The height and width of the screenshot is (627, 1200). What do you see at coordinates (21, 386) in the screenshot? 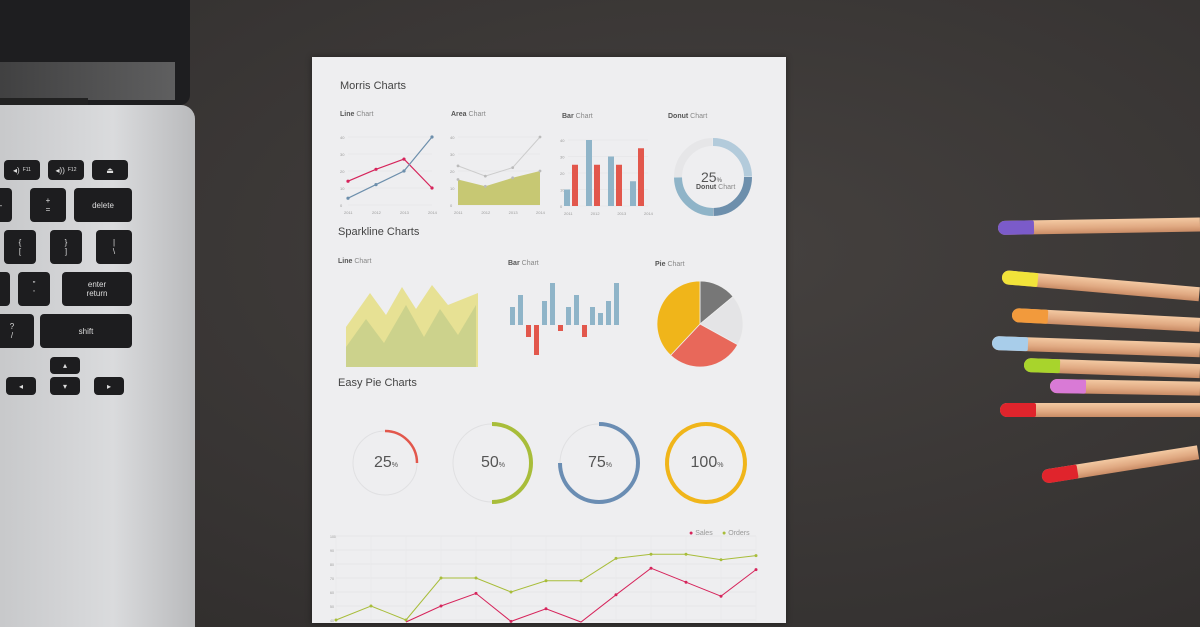
I see `key-arrow-left: ◂` at bounding box center [21, 386].